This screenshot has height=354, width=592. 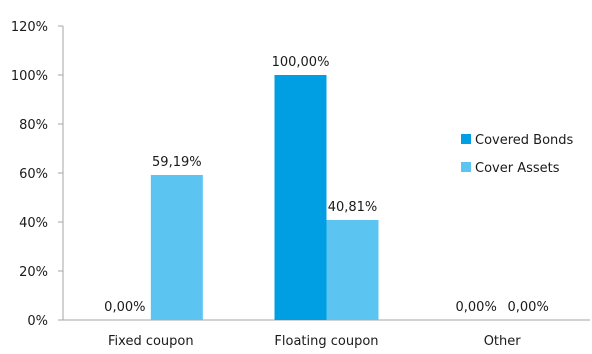 What do you see at coordinates (29, 27) in the screenshot?
I see `y-tick-label: 120%` at bounding box center [29, 27].